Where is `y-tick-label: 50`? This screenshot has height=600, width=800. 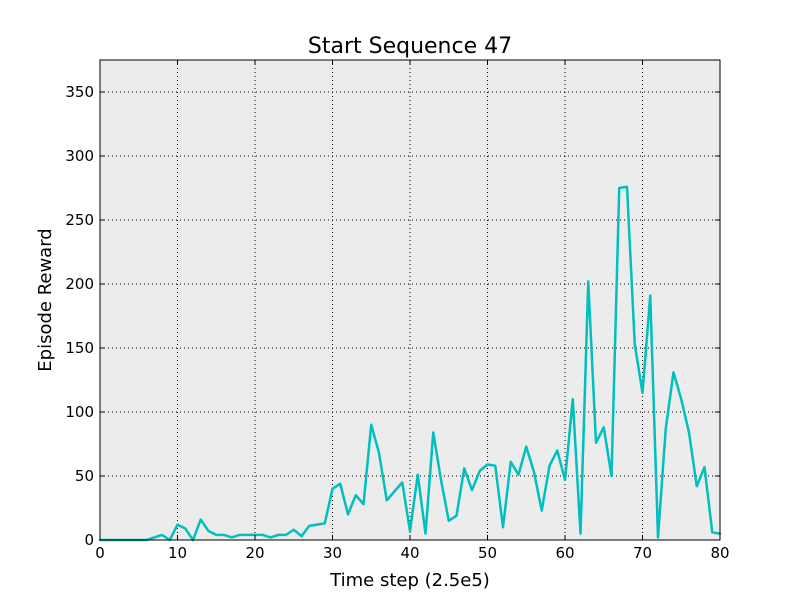 y-tick-label: 50 is located at coordinates (84, 476).